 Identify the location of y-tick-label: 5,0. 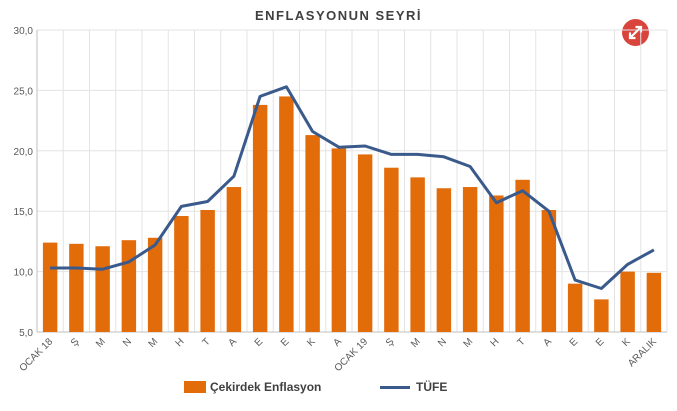
(26, 333).